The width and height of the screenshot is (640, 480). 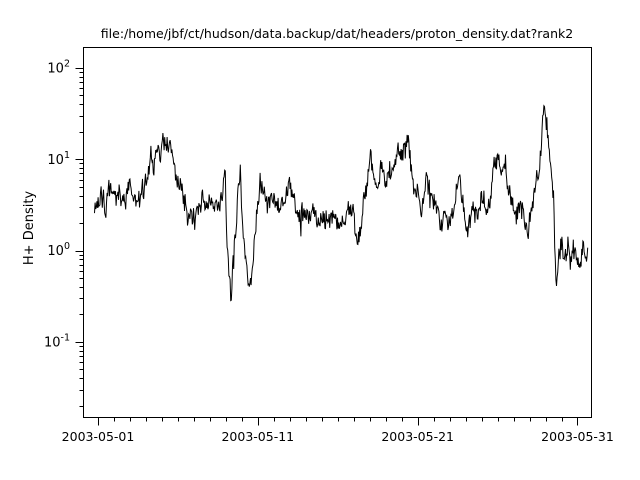 What do you see at coordinates (98, 436) in the screenshot?
I see `x-tick-label-may01: 2003-05-01` at bounding box center [98, 436].